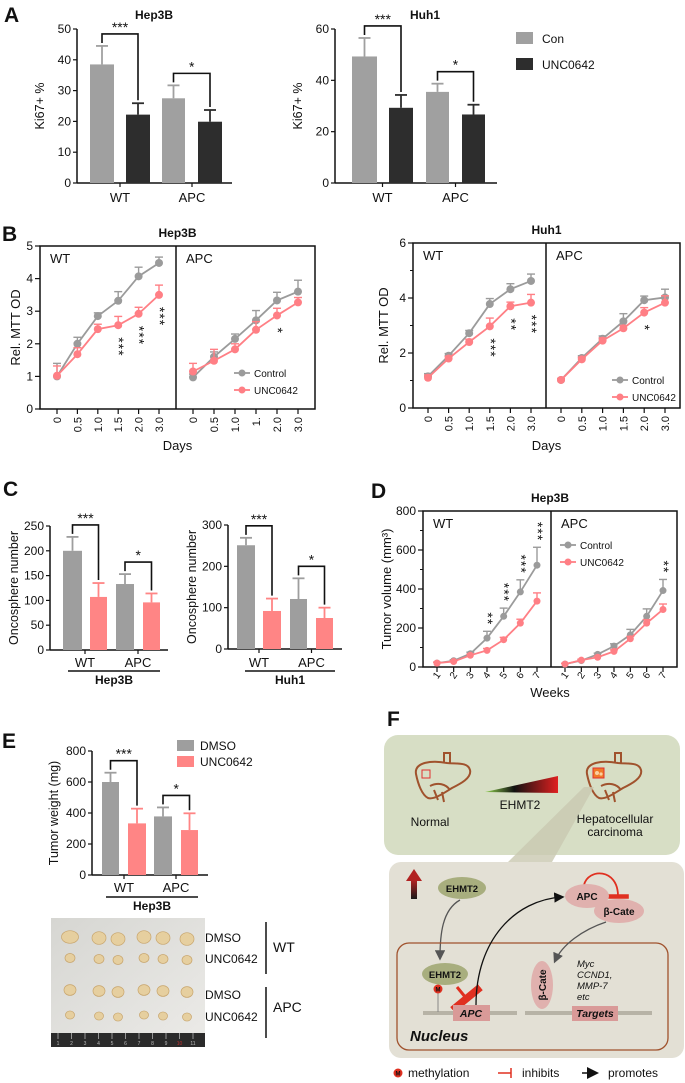 The image size is (685, 1083). Describe the element at coordinates (194, 420) in the screenshot. I see `x-tick-label: 0` at that location.